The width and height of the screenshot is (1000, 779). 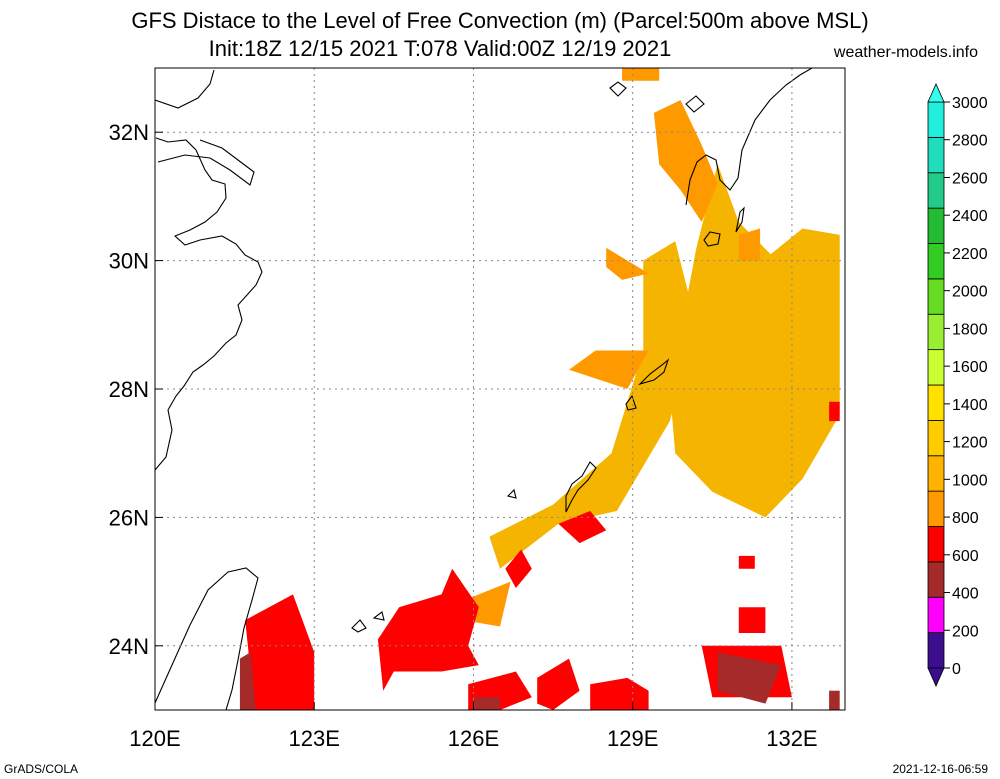 I want to click on x-tick-label-2: 126E, so click(x=473, y=738).